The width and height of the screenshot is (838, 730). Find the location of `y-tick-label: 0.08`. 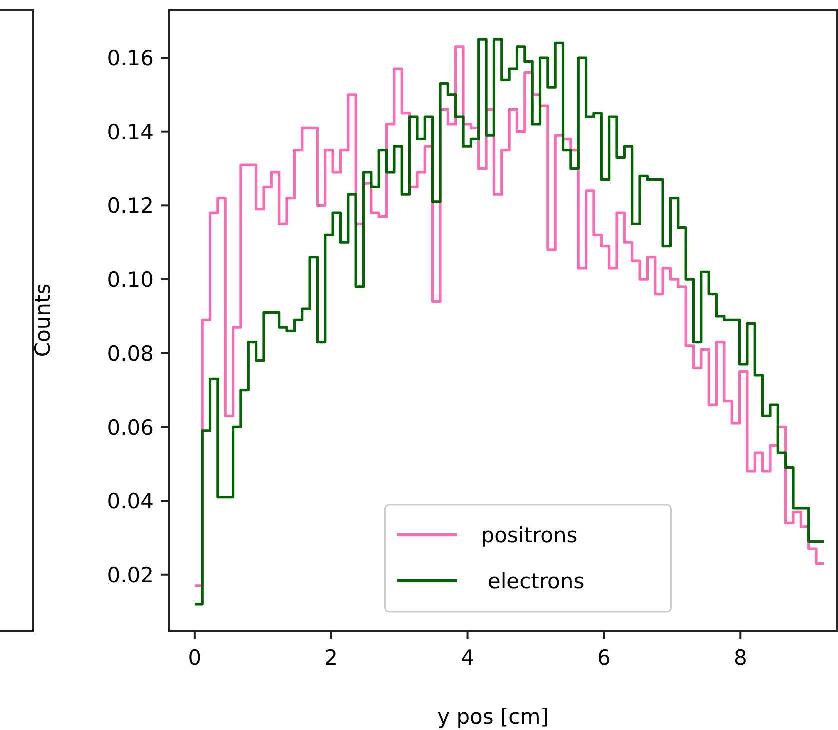

y-tick-label: 0.08 is located at coordinates (130, 354).